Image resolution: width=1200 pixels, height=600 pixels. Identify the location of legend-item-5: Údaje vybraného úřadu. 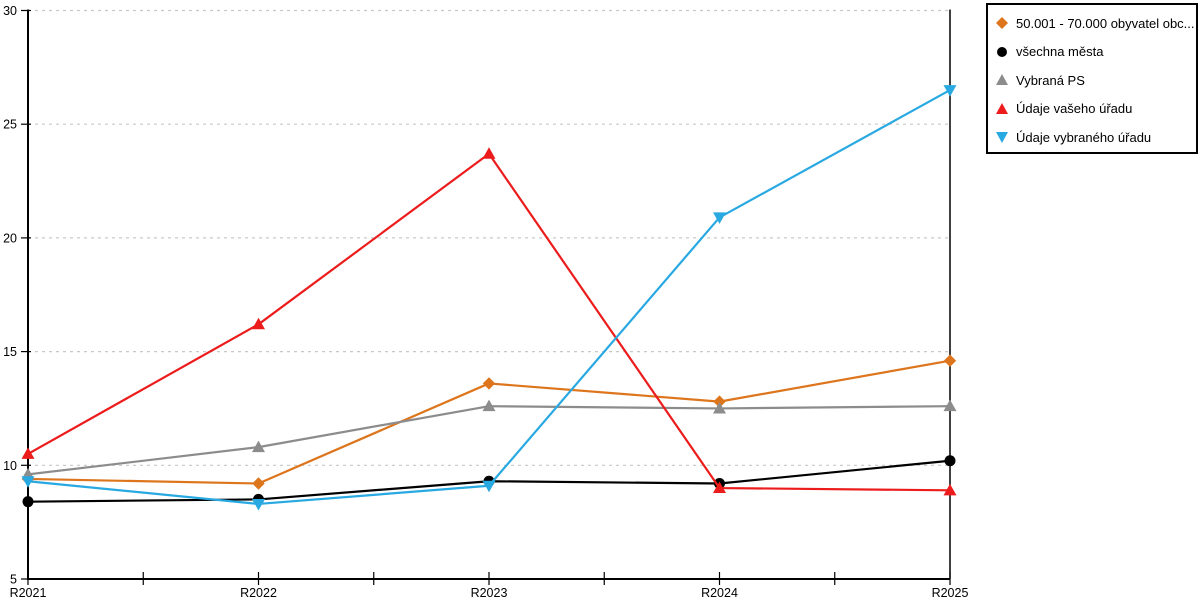
(1092, 137).